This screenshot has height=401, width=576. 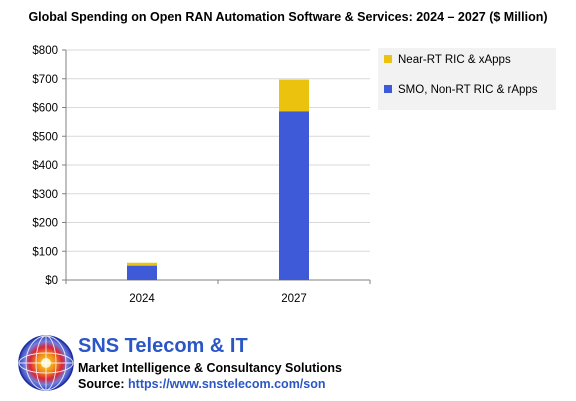 What do you see at coordinates (218, 299) in the screenshot?
I see `x-tick-labels: 2024 2027` at bounding box center [218, 299].